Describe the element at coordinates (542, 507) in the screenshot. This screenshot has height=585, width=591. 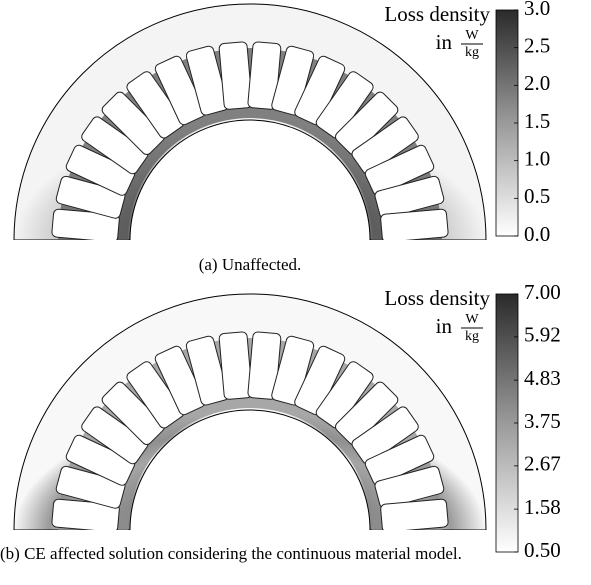
I see `colorbar-tick-label: 1.58` at that location.